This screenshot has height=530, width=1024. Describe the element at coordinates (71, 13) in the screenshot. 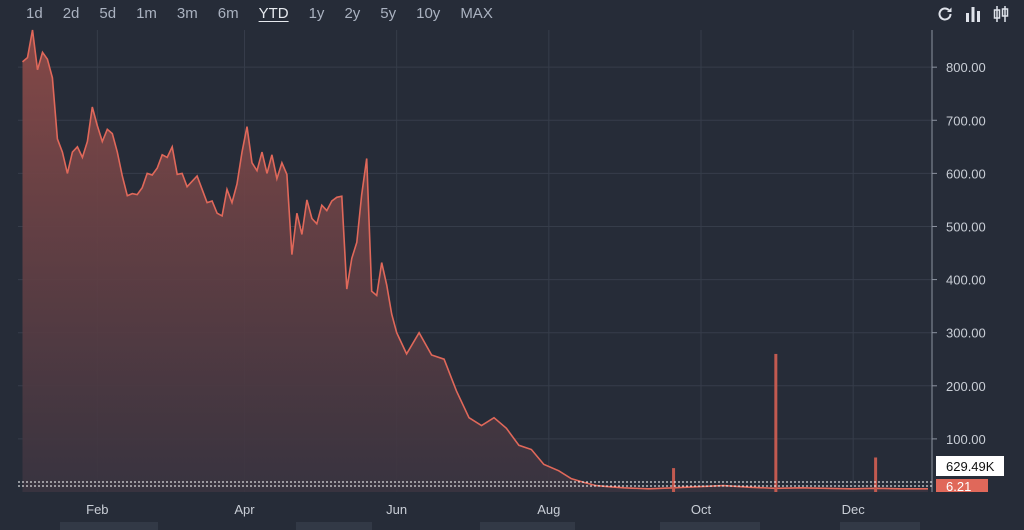

I see `range-button-2d: 2d` at that location.